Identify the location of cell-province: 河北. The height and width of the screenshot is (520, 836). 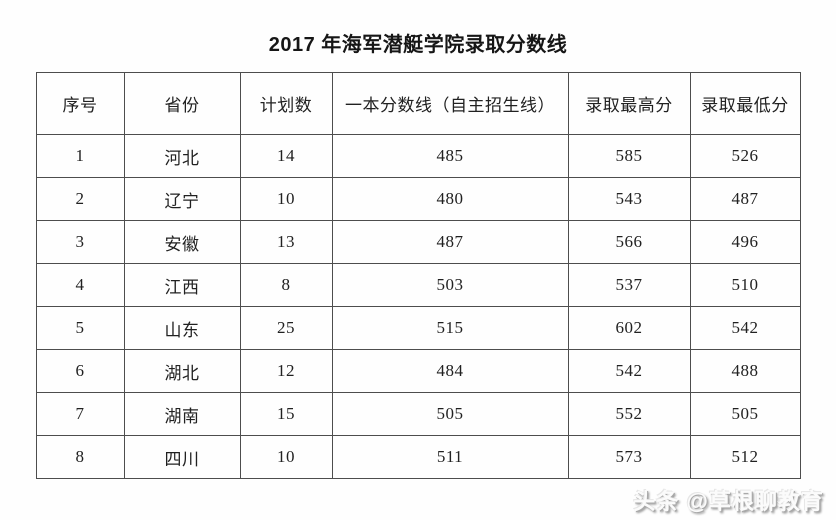
(182, 156).